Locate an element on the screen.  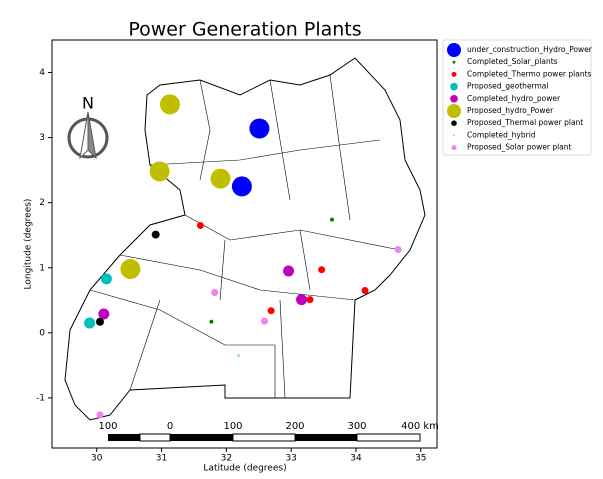
scale-bar is located at coordinates (264, 437).